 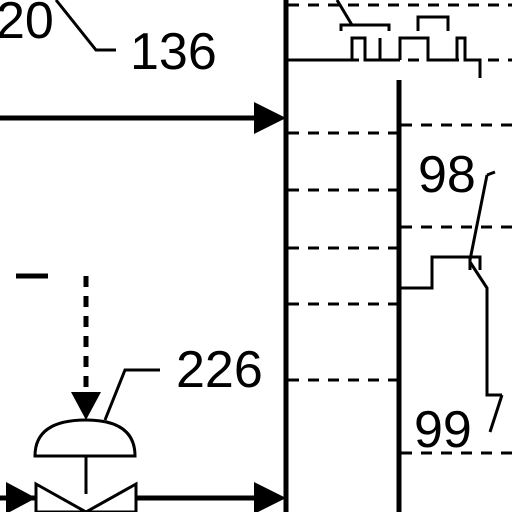 I want to click on ref-label-120: 20, so click(x=27, y=25).